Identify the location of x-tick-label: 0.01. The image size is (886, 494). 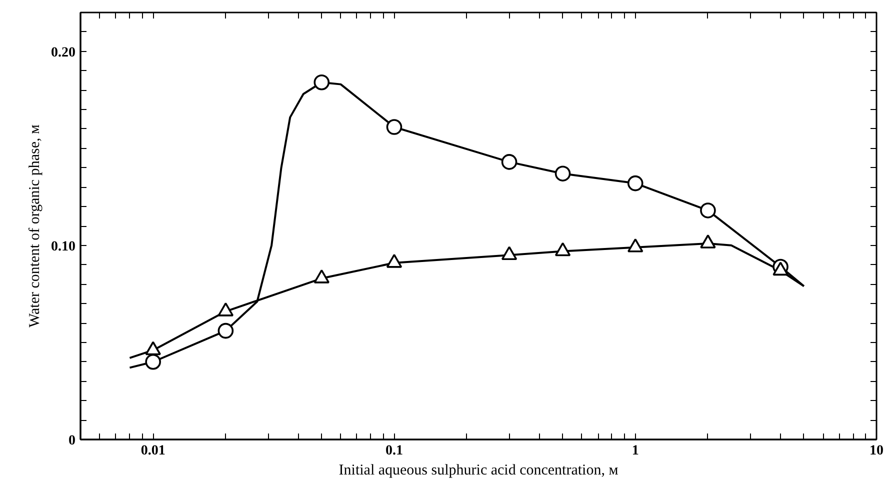
(153, 451).